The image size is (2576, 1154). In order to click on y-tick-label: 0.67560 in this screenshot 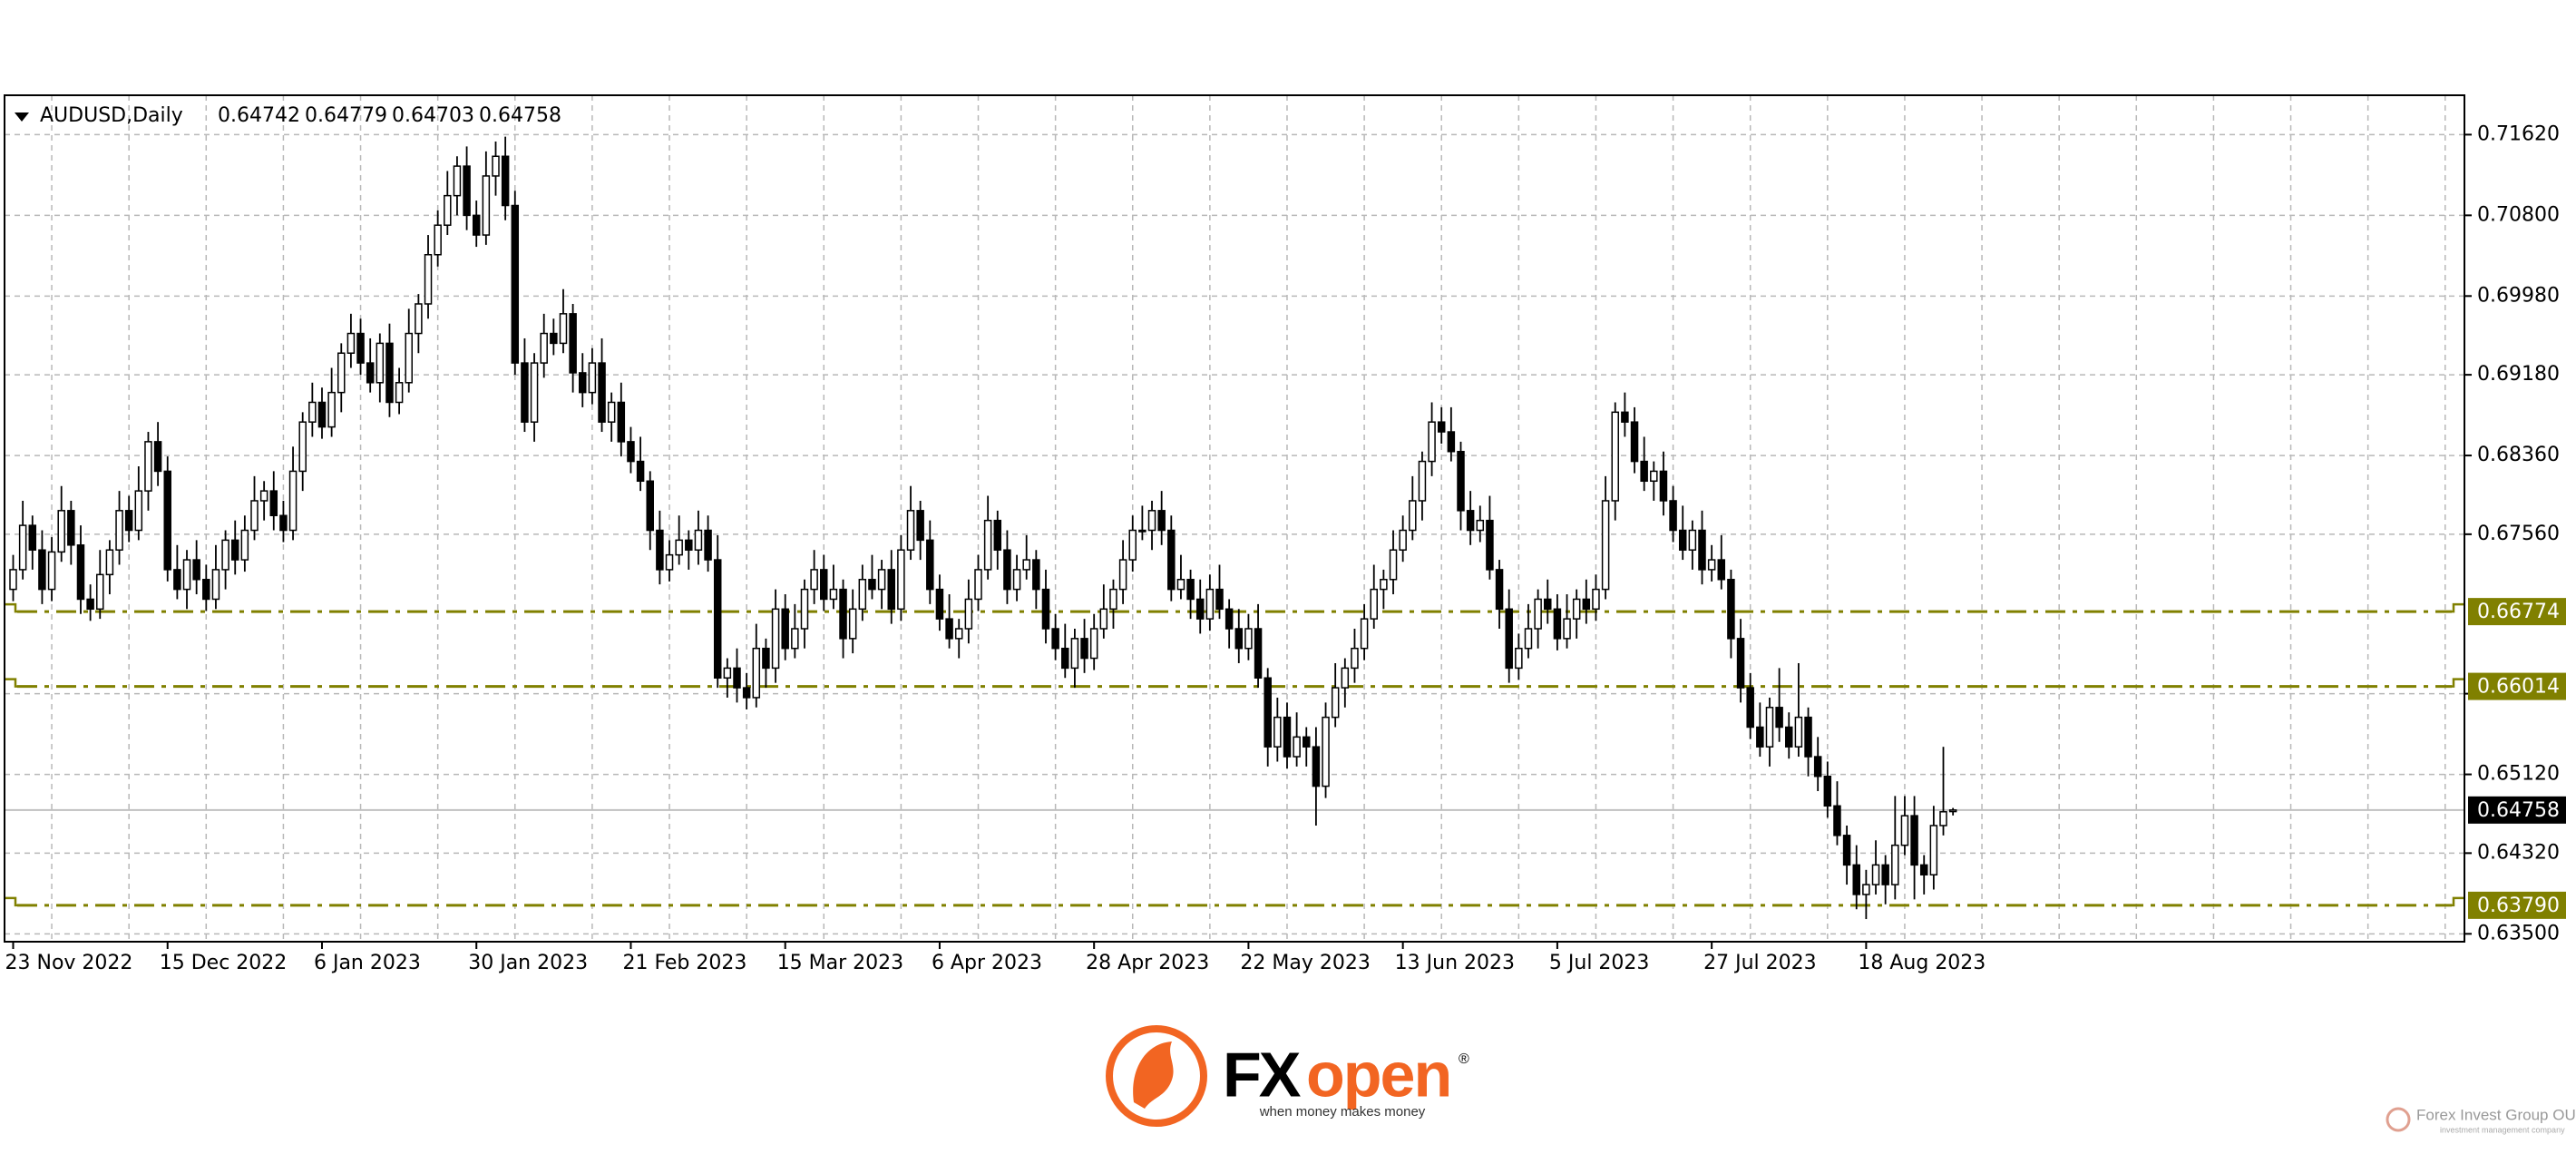, I will do `click(2518, 534)`.